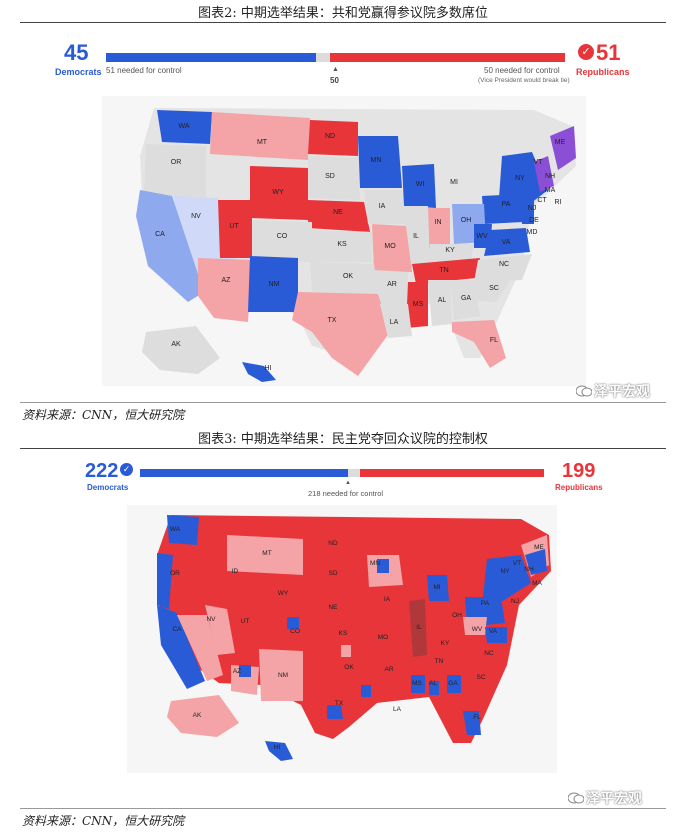  I want to click on state-nm, so click(273, 284).